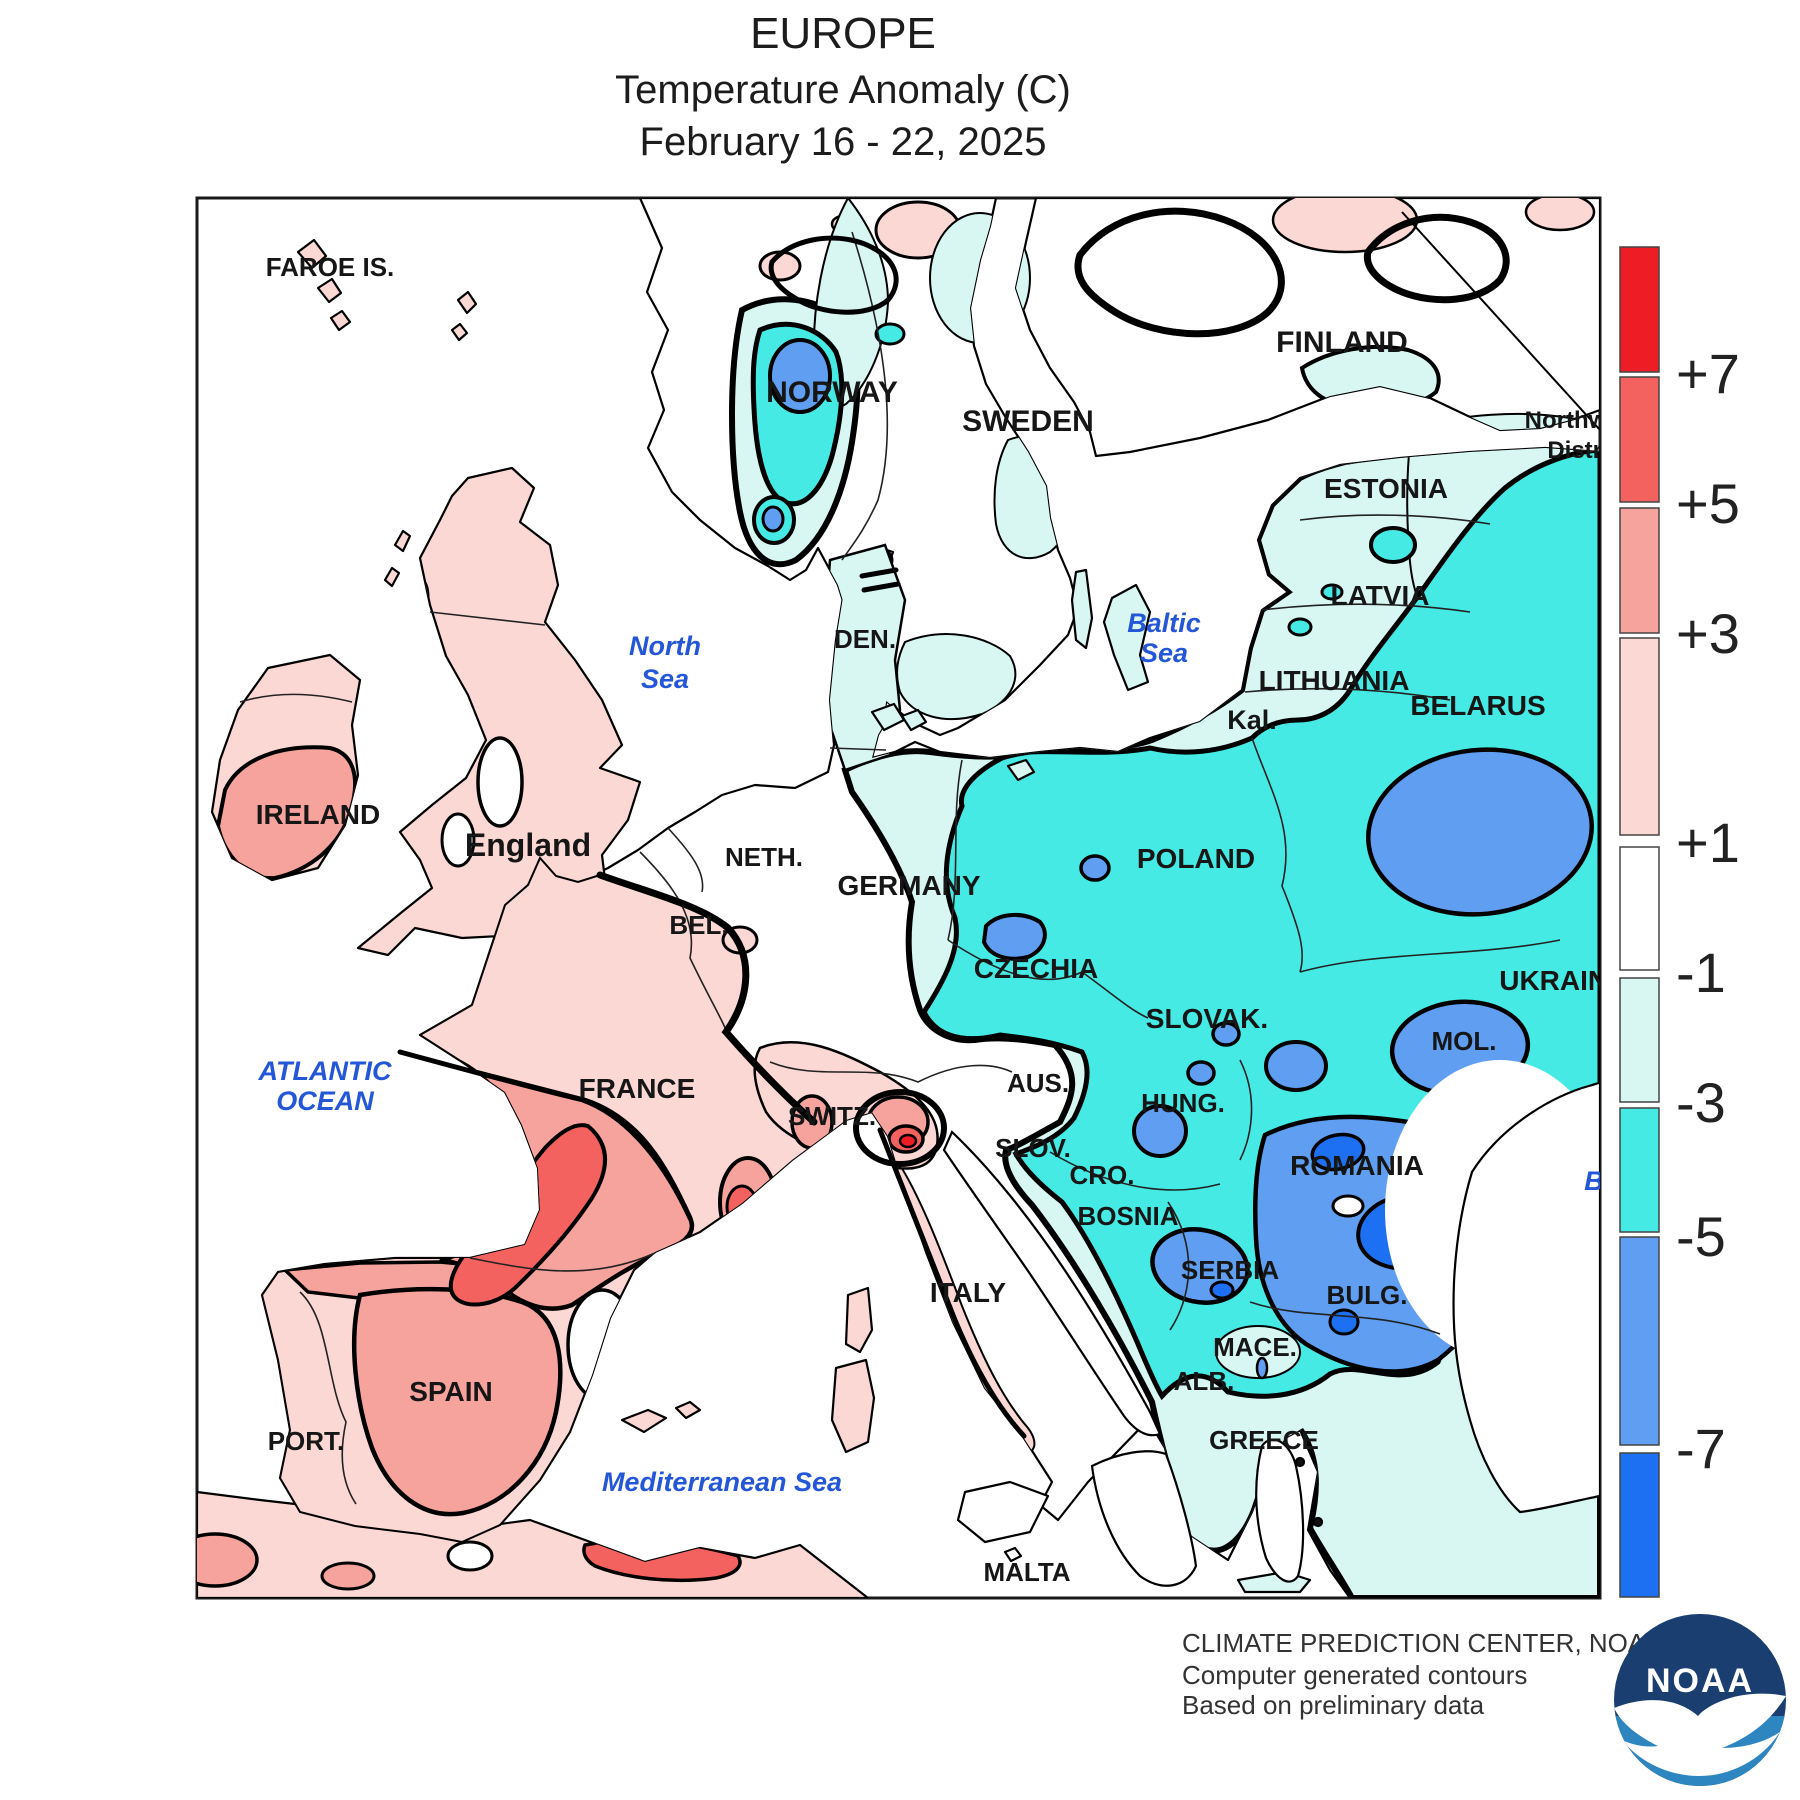  What do you see at coordinates (698, 925) in the screenshot?
I see `country-label-bel-: BEL.` at bounding box center [698, 925].